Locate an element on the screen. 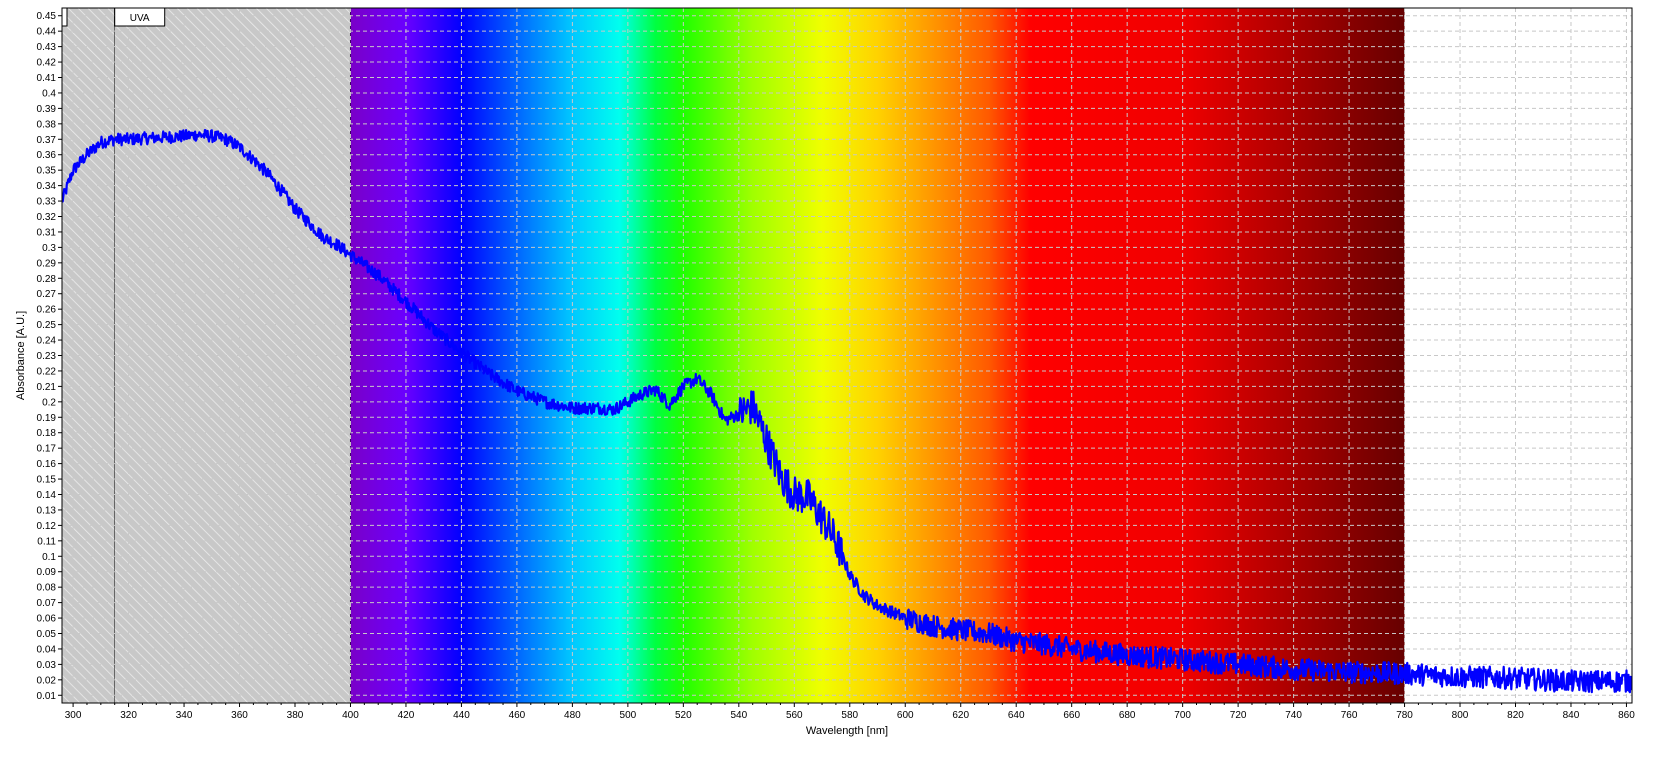 Image resolution: width=1666 pixels, height=770 pixels. x-tick-label: 660 is located at coordinates (1071, 715).